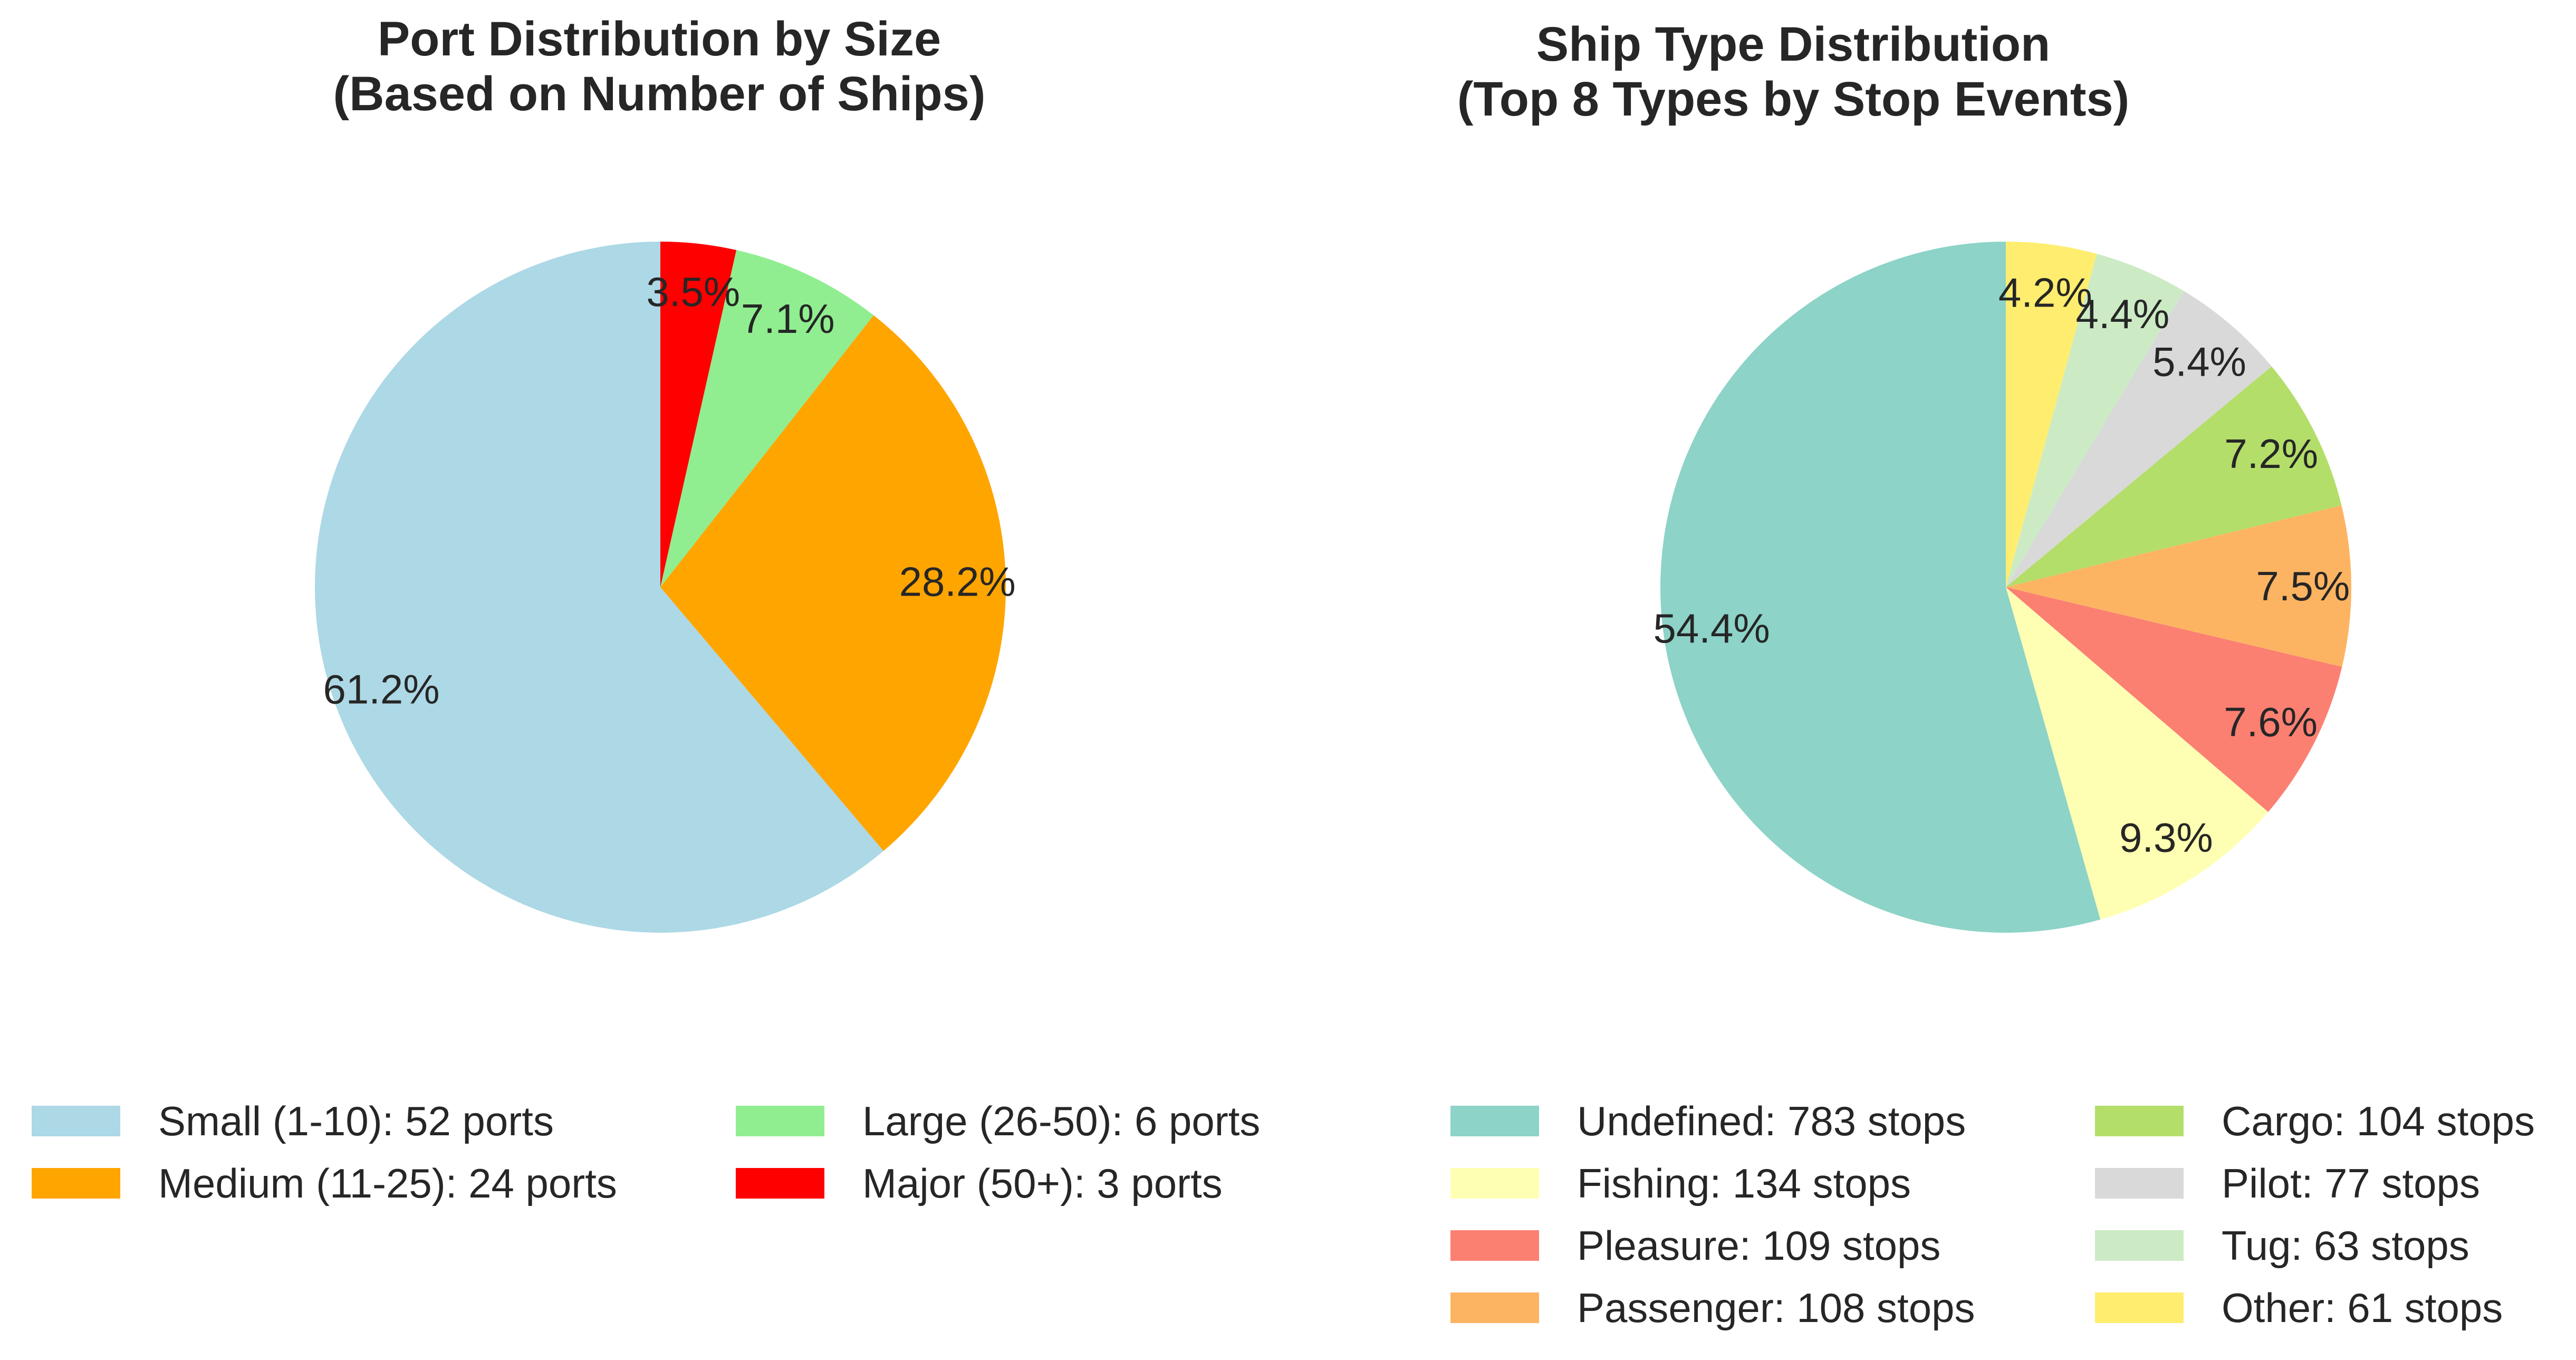 Image resolution: width=2576 pixels, height=1360 pixels. What do you see at coordinates (958, 582) in the screenshot?
I see `pie-0-pct-label-1: 28.2%` at bounding box center [958, 582].